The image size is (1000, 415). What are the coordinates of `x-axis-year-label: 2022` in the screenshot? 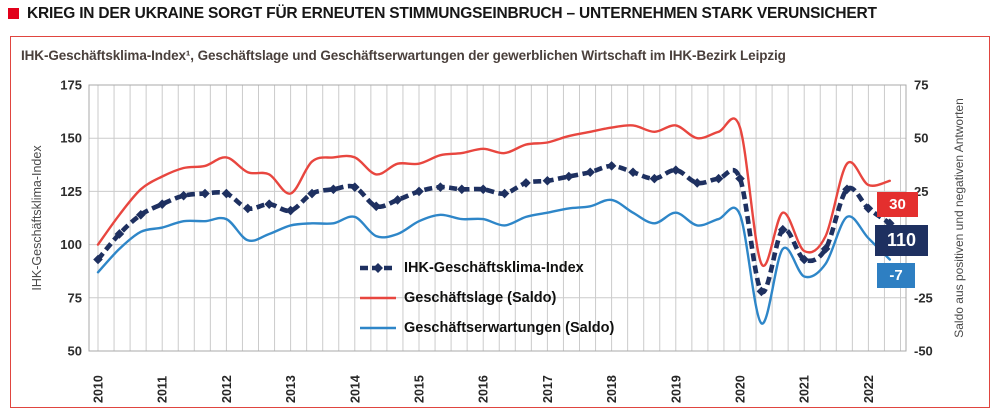 It's located at (869, 389).